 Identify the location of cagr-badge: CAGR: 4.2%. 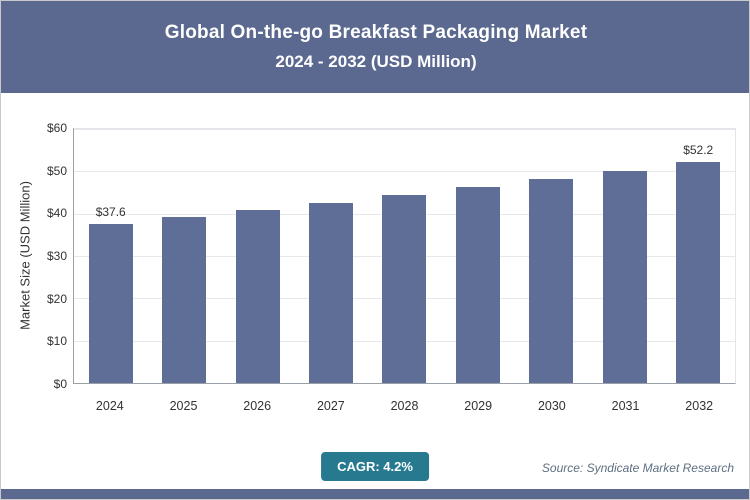
(375, 466).